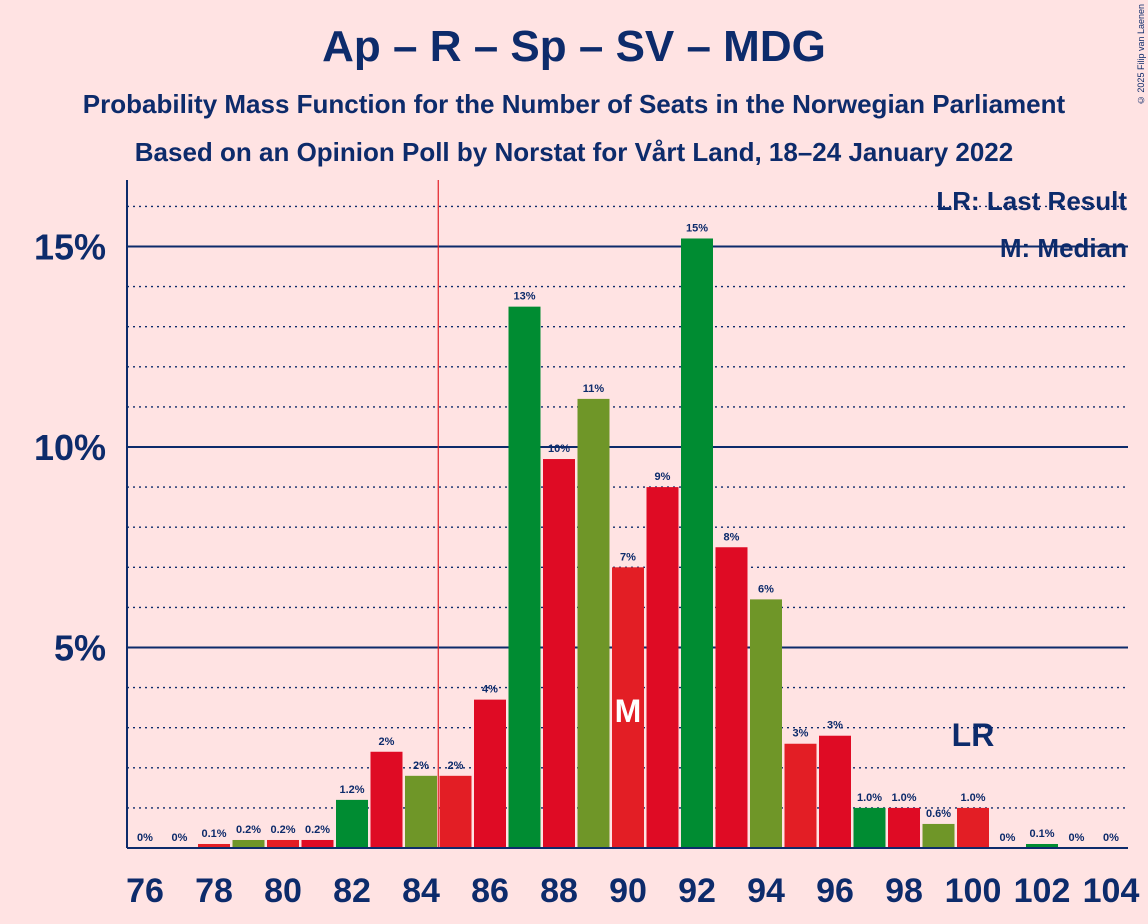 The width and height of the screenshot is (1148, 924). Describe the element at coordinates (214, 891) in the screenshot. I see `x-tick-label: 78` at that location.